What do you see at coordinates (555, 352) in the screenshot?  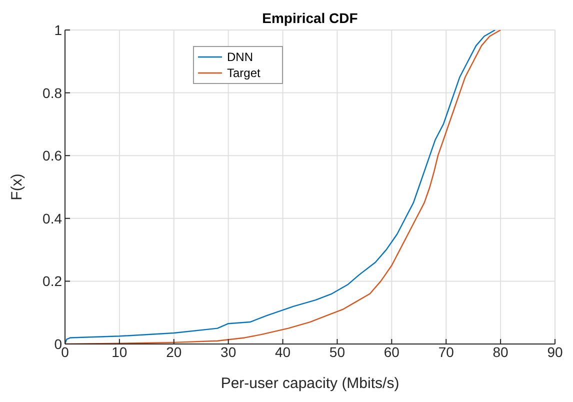 I see `x-tick-label: 90` at bounding box center [555, 352].